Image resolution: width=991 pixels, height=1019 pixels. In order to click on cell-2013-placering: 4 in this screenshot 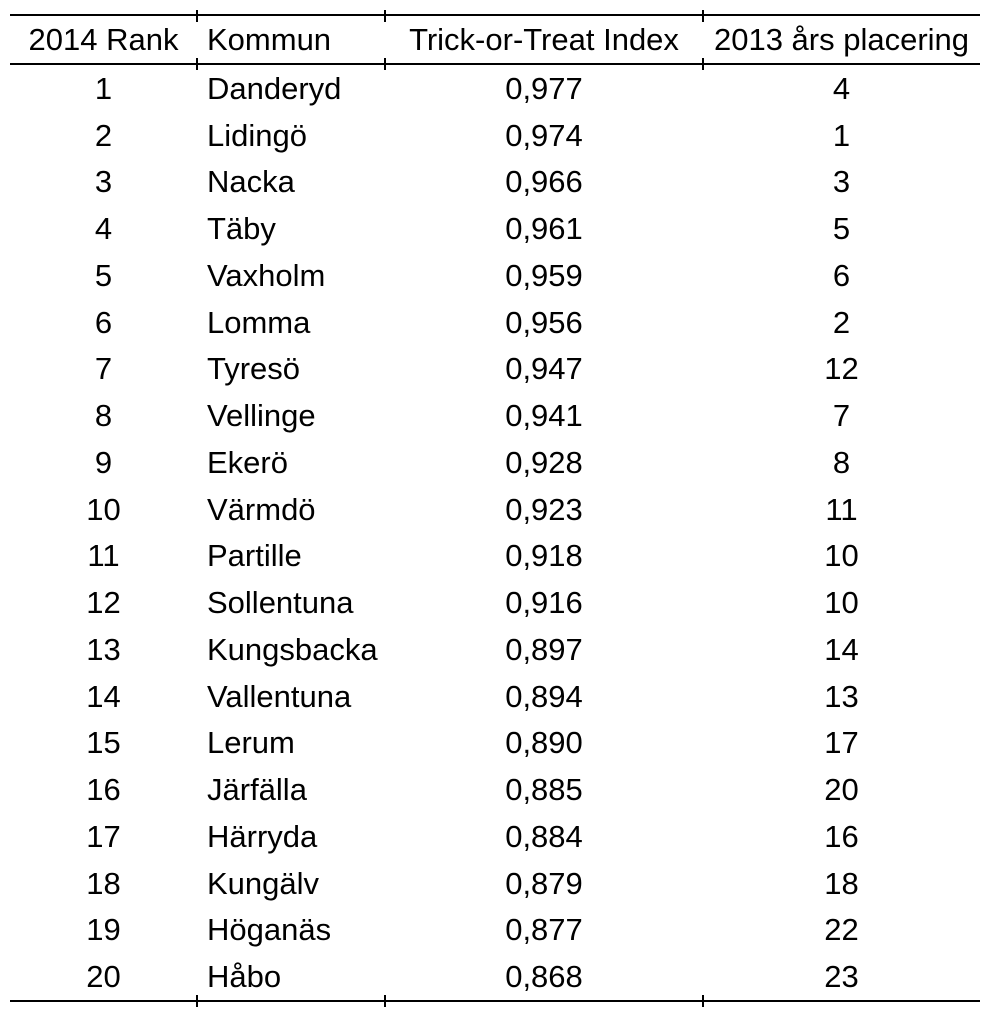, I will do `click(841, 88)`.